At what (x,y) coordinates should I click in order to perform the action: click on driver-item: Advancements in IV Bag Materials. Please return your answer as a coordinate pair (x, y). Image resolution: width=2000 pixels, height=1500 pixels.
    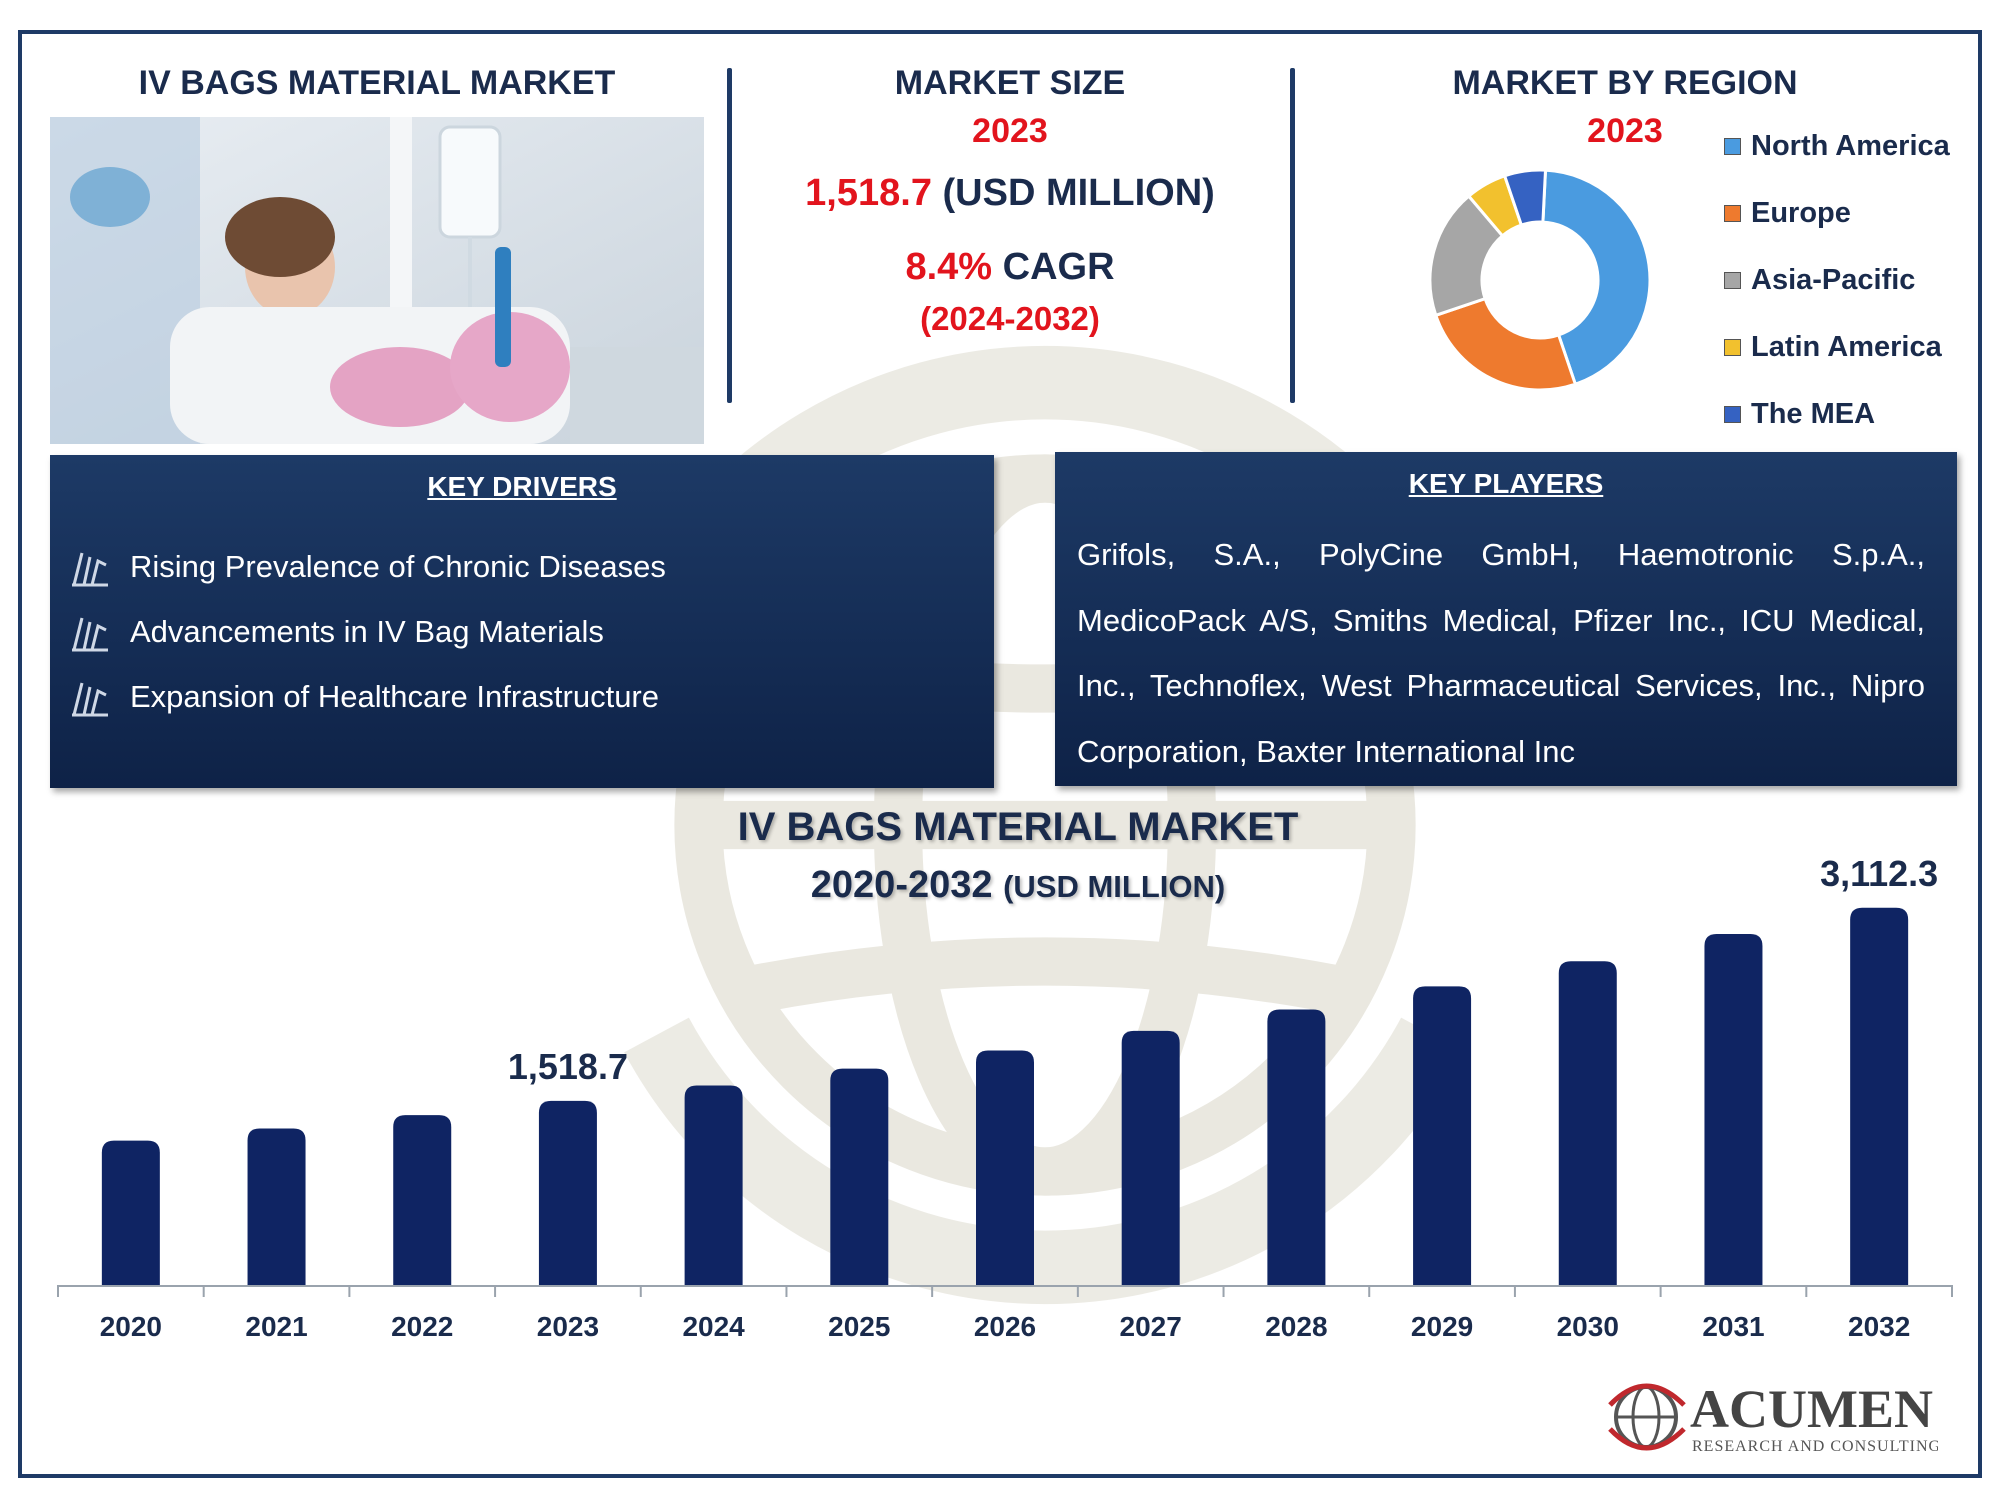
    Looking at the image, I should click on (336, 632).